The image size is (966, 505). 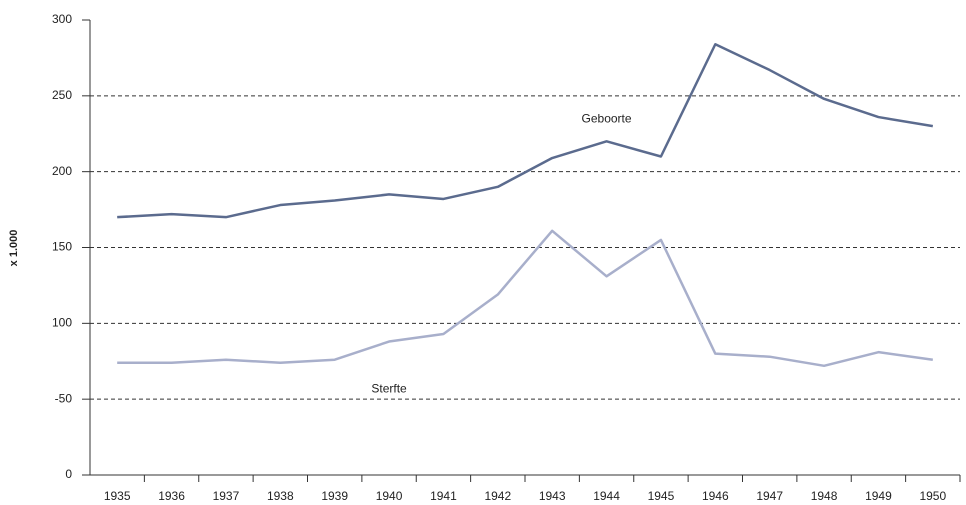 I want to click on y-tick-label: 250, so click(x=62, y=95).